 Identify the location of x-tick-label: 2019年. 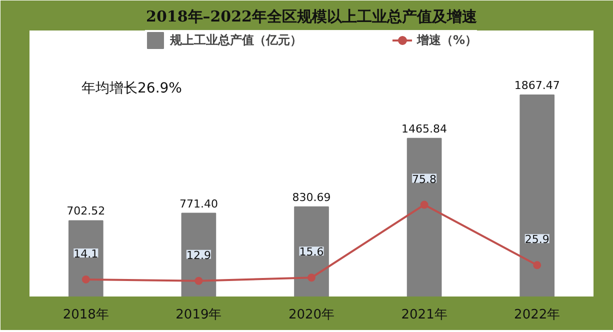
(199, 315).